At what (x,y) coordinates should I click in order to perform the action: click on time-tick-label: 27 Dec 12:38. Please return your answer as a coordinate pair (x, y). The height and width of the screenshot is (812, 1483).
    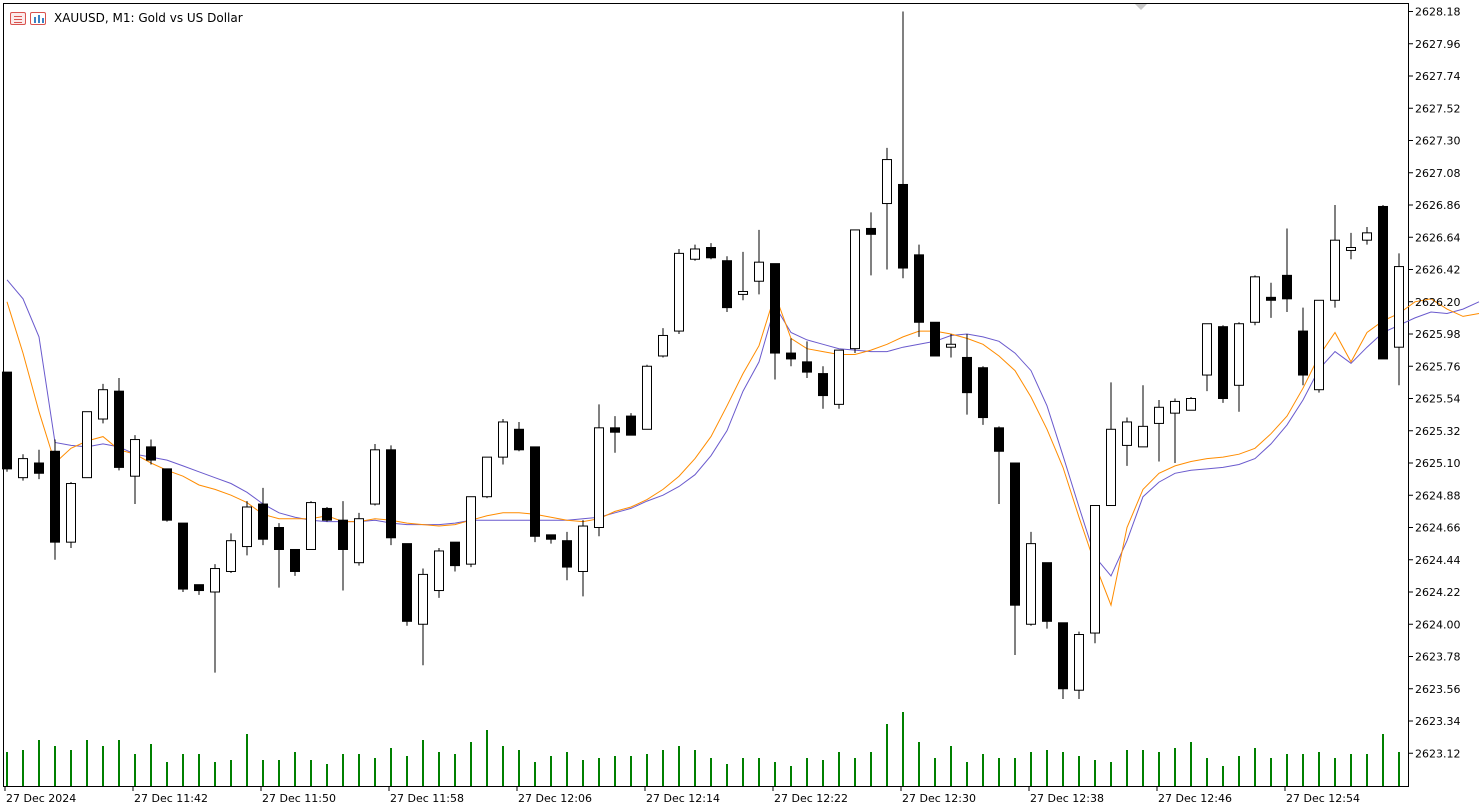
    Looking at the image, I should click on (1067, 798).